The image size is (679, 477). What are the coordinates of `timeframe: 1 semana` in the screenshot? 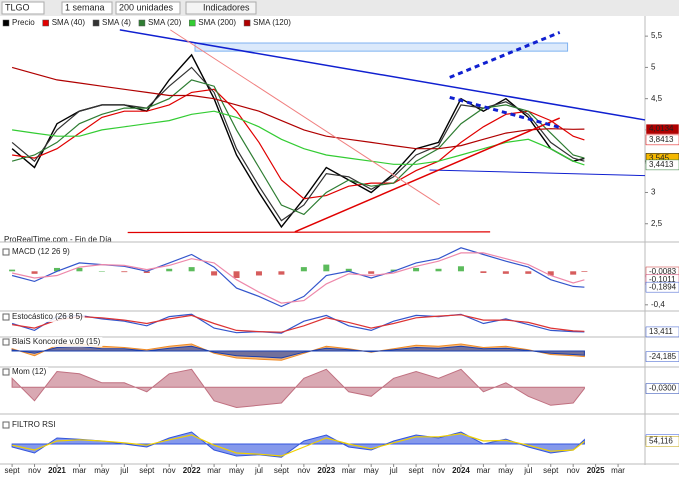 It's located at (85, 7).